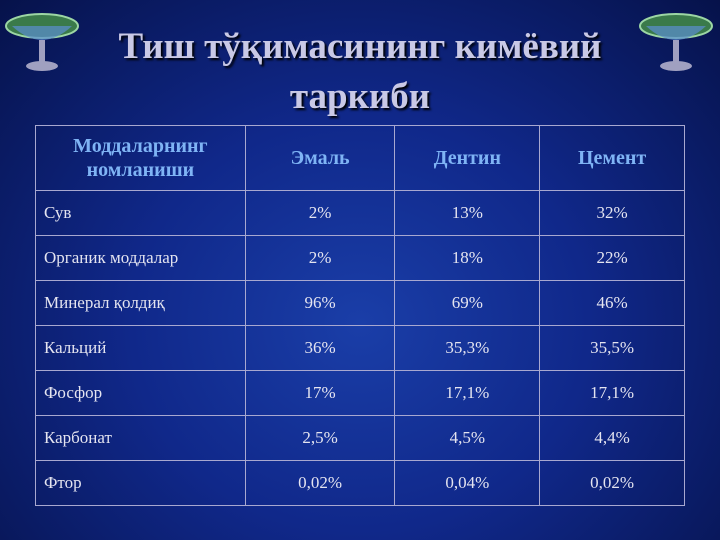 The image size is (720, 540). What do you see at coordinates (612, 213) in the screenshot?
I see `table-cell: 32%` at bounding box center [612, 213].